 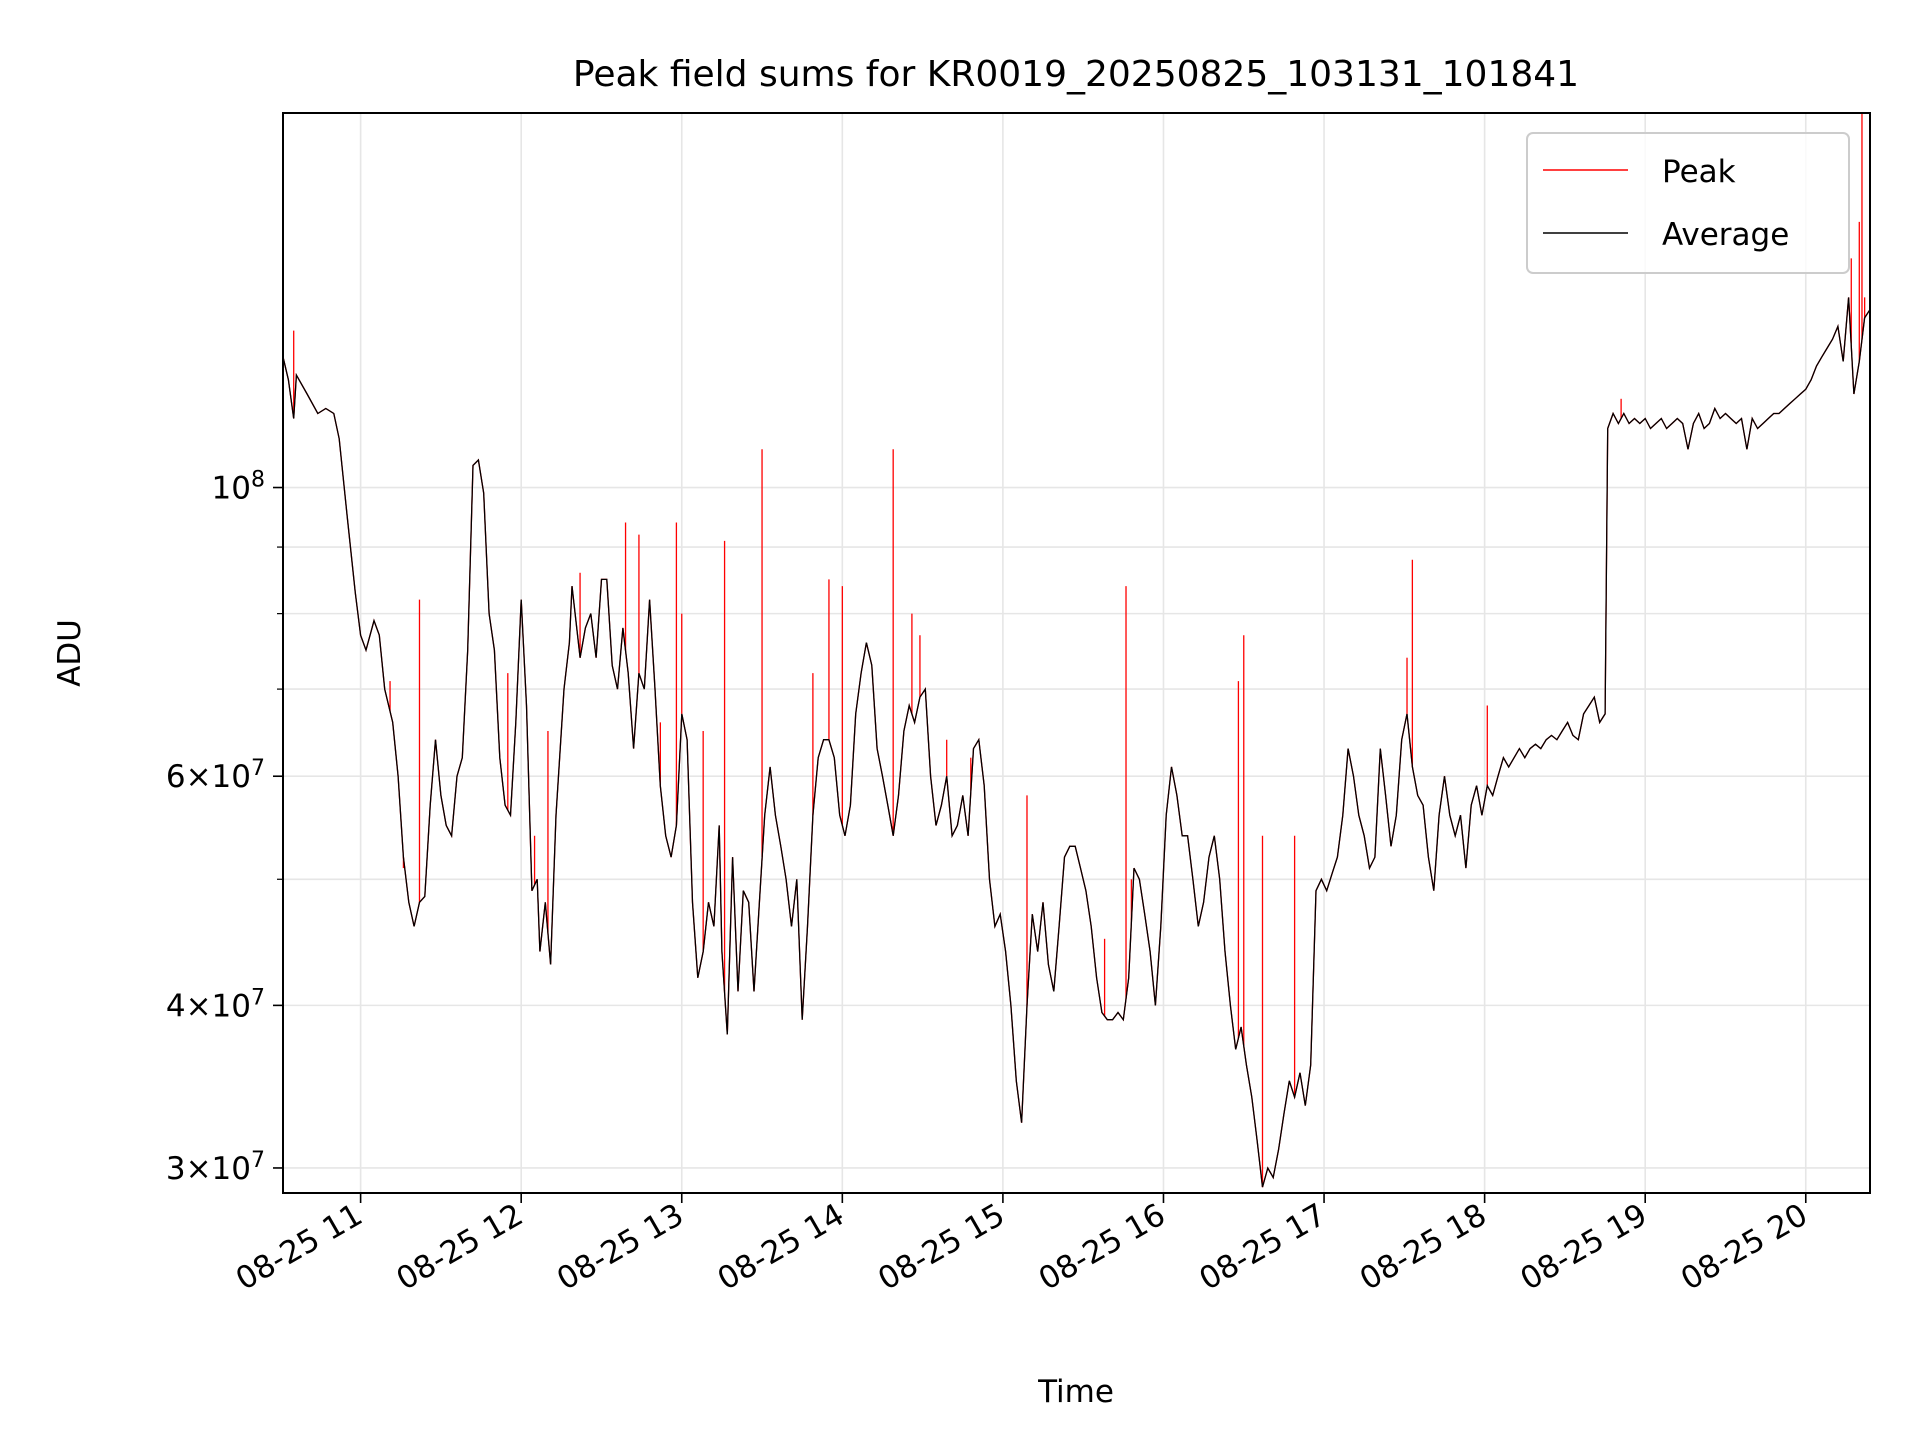 What do you see at coordinates (215, 775) in the screenshot?
I see `y-tick-label: 6×107` at bounding box center [215, 775].